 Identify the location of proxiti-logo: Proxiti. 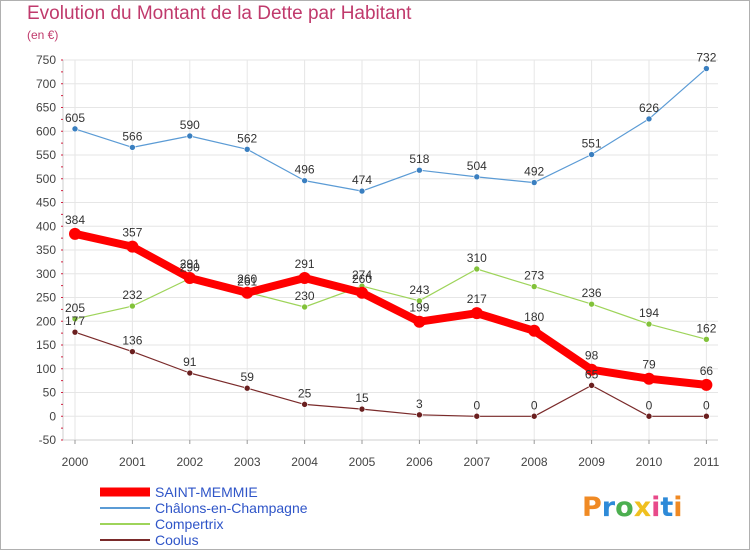
(632, 507).